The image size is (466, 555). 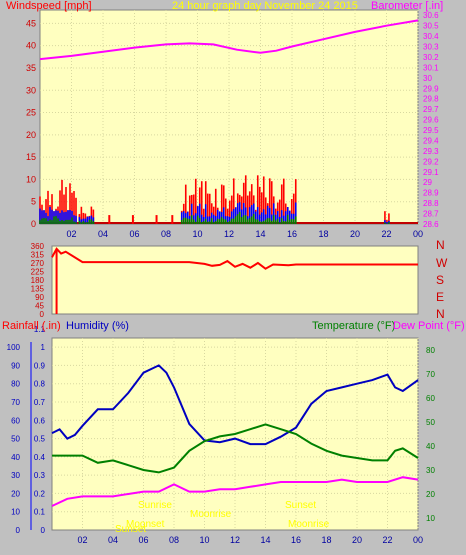 What do you see at coordinates (82, 540) in the screenshot?
I see `weather-x-tick-02: 02` at bounding box center [82, 540].